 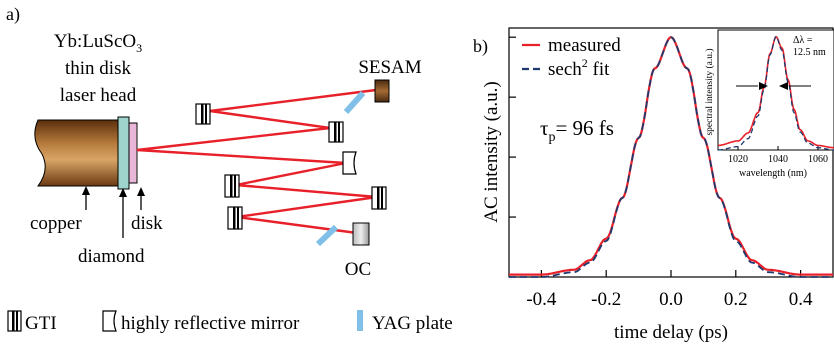 What do you see at coordinates (113, 212) in the screenshot?
I see `head-arrows` at bounding box center [113, 212].